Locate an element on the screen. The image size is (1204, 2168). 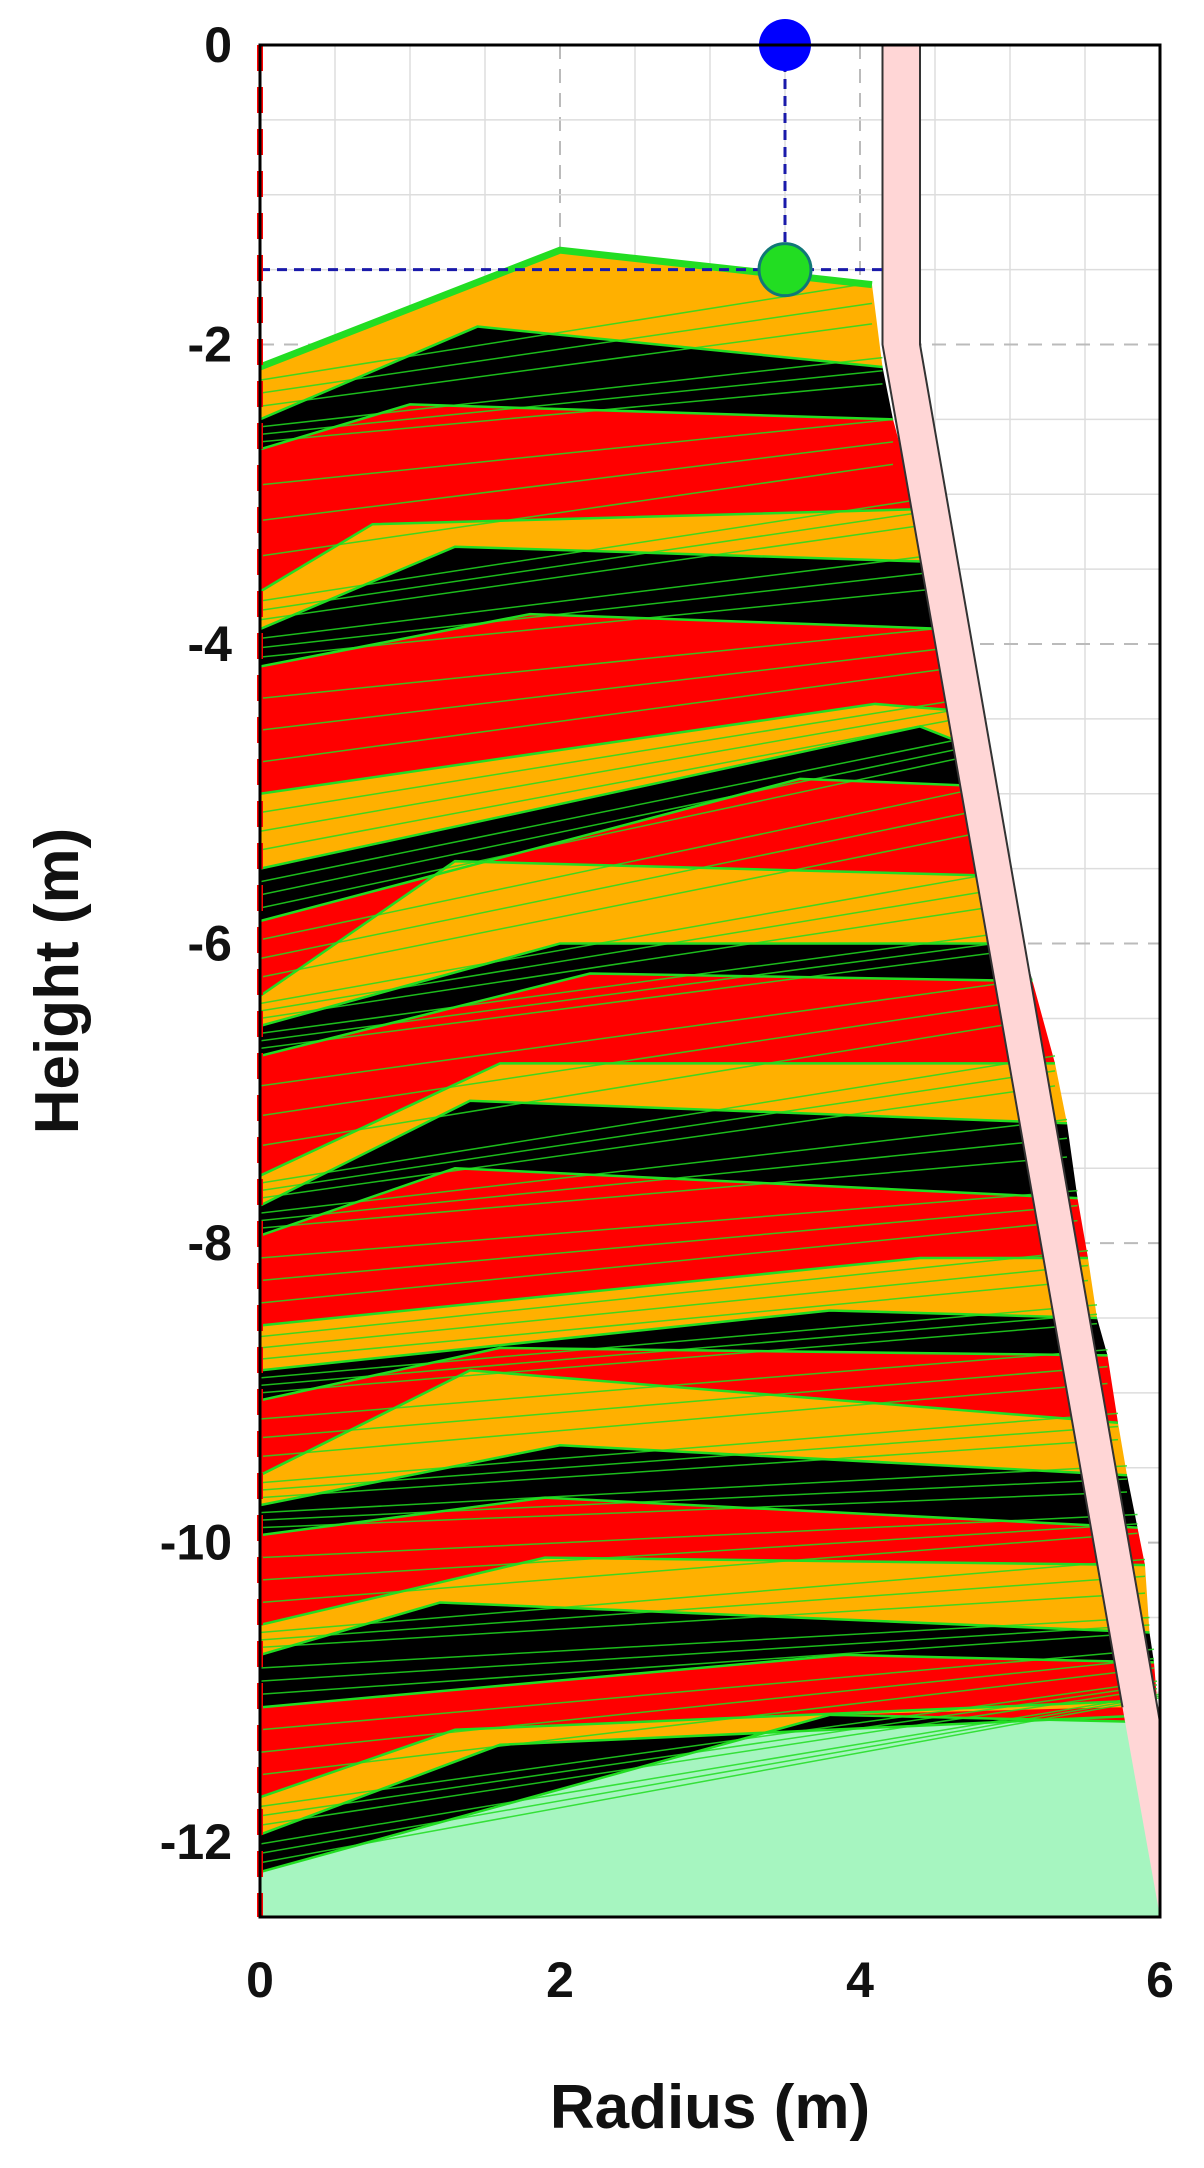
x-tick-label: 2 is located at coordinates (560, 1980).